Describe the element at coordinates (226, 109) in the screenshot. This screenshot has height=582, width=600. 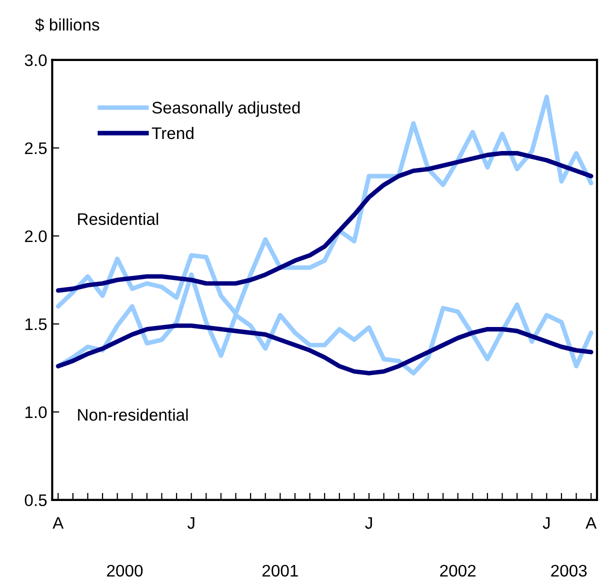
I see `legend-label: Seasonally adjusted` at that location.